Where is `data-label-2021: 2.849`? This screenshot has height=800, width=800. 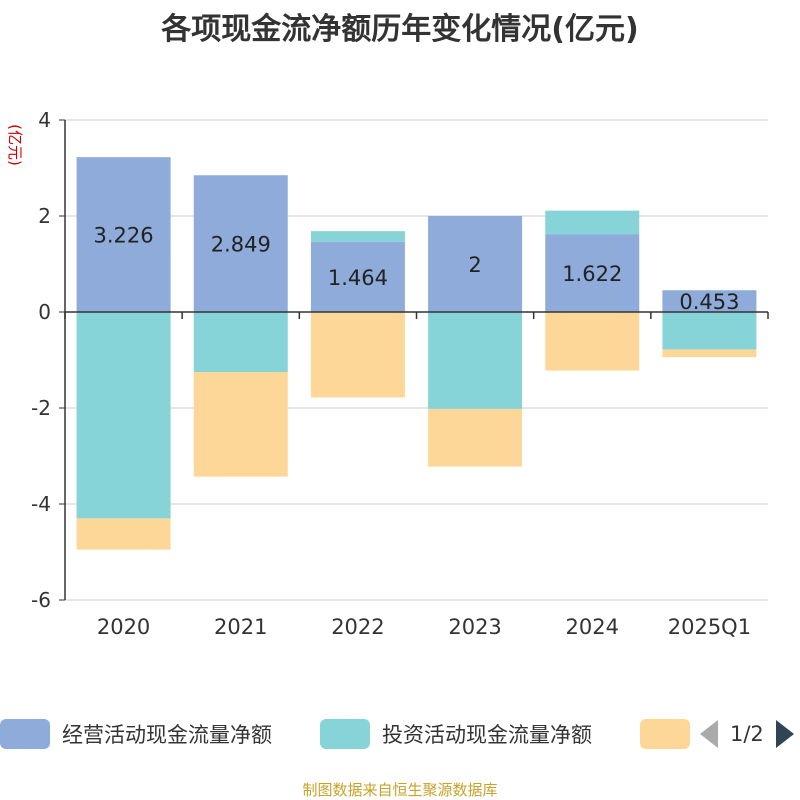
data-label-2021: 2.849 is located at coordinates (241, 245).